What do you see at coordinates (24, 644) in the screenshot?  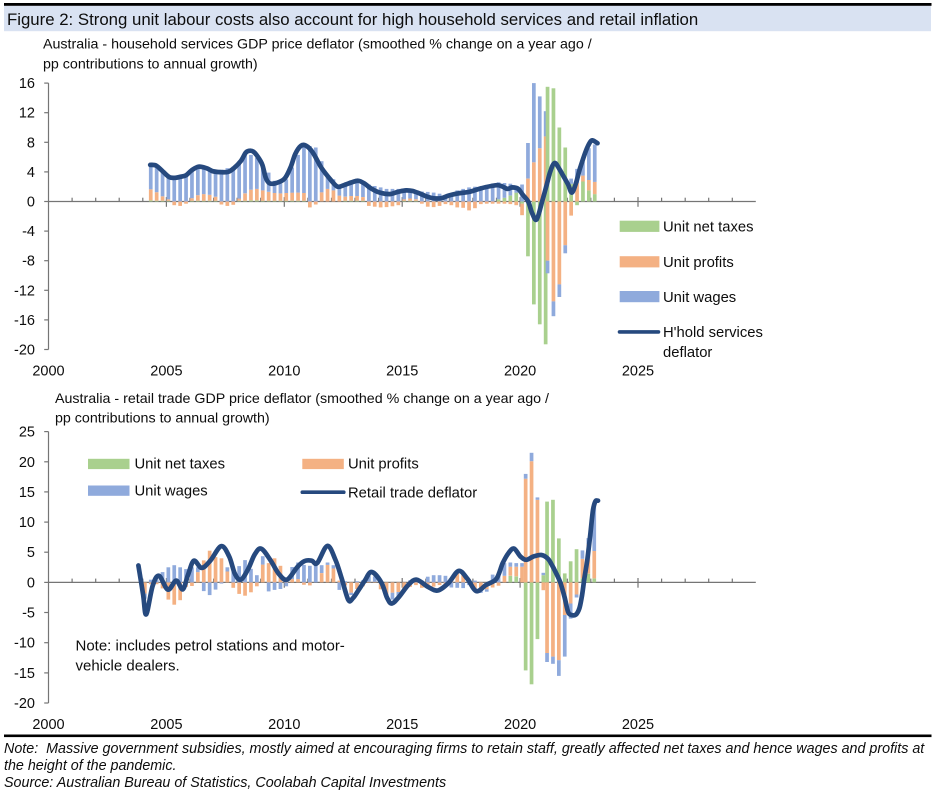 I see `svg-text: -10` at bounding box center [24, 644].